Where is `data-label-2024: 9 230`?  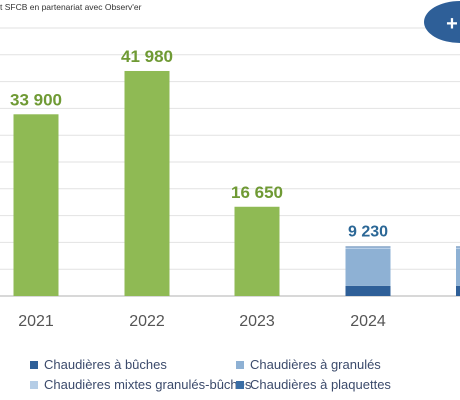
data-label-2024: 9 230 is located at coordinates (368, 232).